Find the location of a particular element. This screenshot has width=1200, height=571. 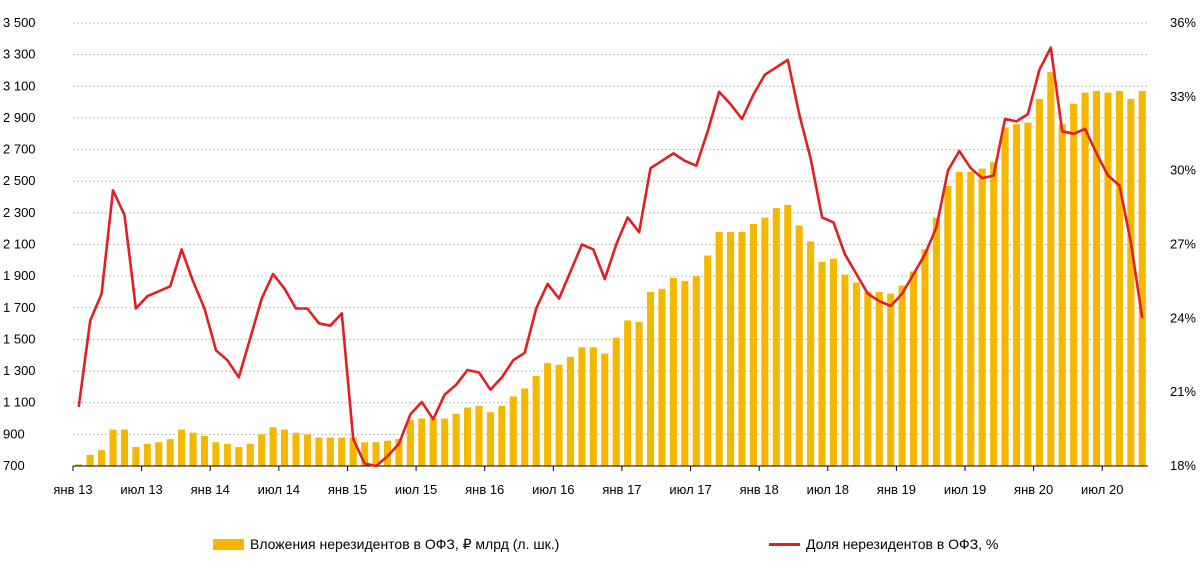

axes is located at coordinates (610, 468).